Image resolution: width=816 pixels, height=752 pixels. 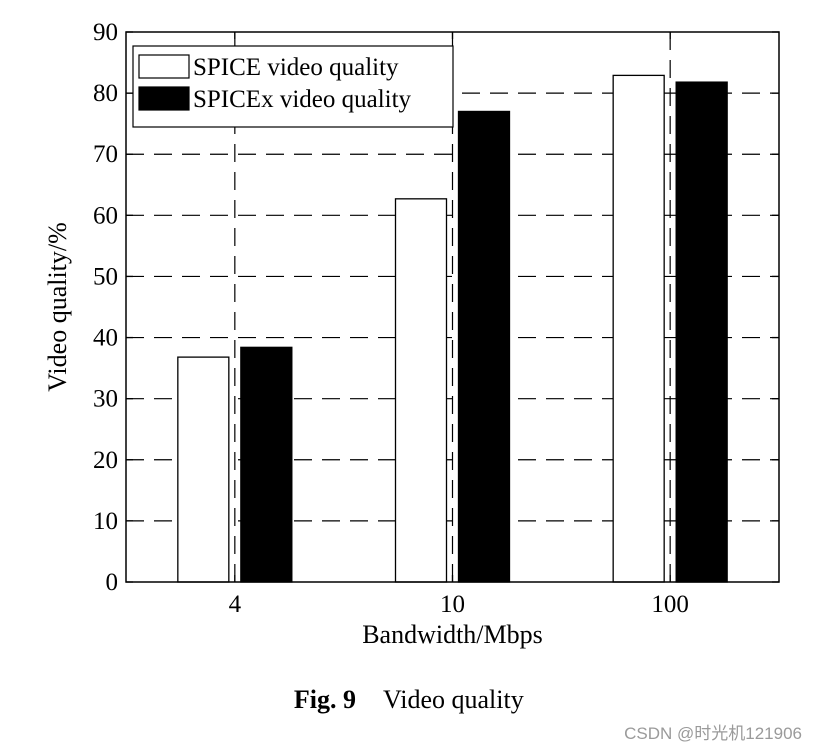 What do you see at coordinates (105, 399) in the screenshot?
I see `y-tick-label: 30` at bounding box center [105, 399].